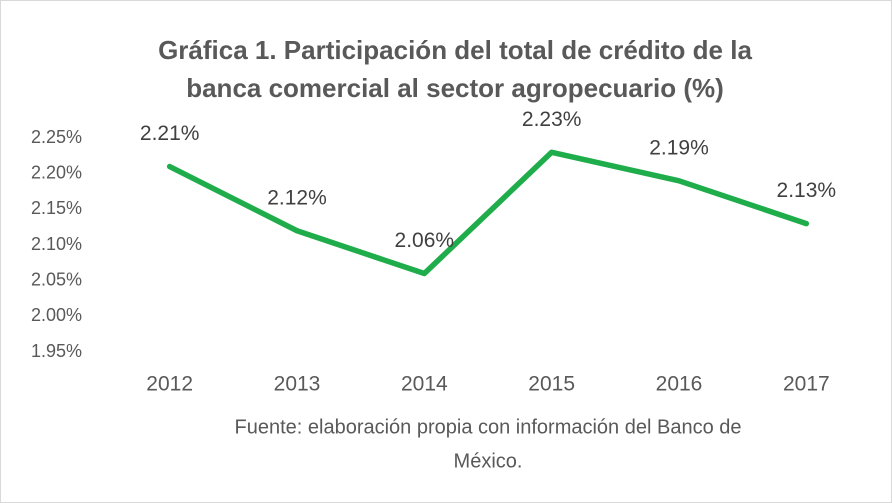 Image resolution: width=892 pixels, height=503 pixels. I want to click on y-tick-label: 2.10%, so click(56, 244).